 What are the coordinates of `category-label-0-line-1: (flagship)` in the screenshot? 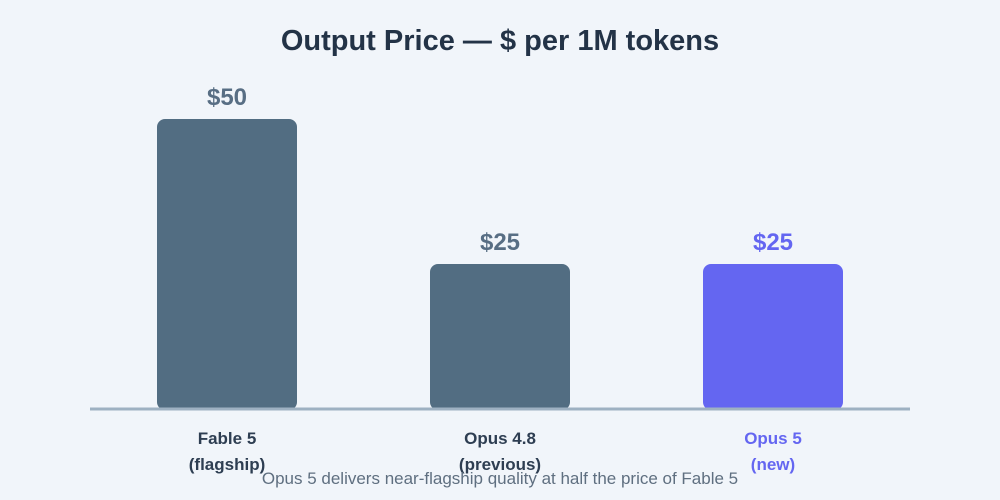 It's located at (227, 464).